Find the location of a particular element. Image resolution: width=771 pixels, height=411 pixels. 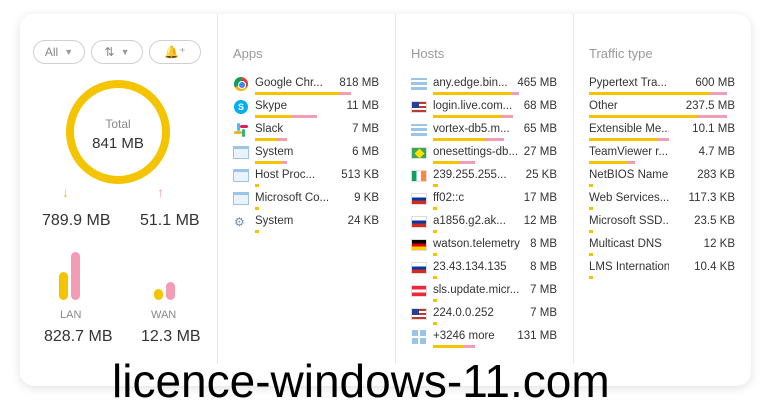

sort-dropdown: ⇅ ▼ is located at coordinates (117, 52).